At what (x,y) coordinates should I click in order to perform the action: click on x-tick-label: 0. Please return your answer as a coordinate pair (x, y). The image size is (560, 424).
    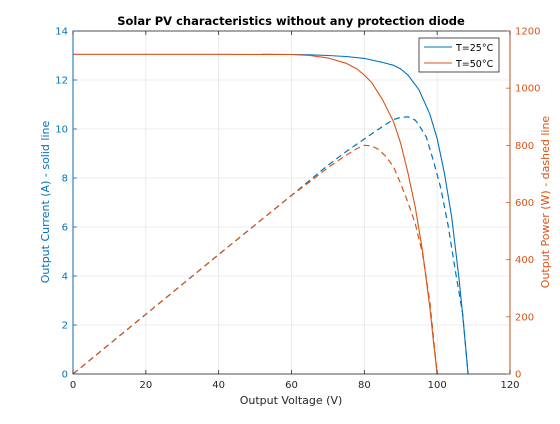
    Looking at the image, I should click on (73, 385).